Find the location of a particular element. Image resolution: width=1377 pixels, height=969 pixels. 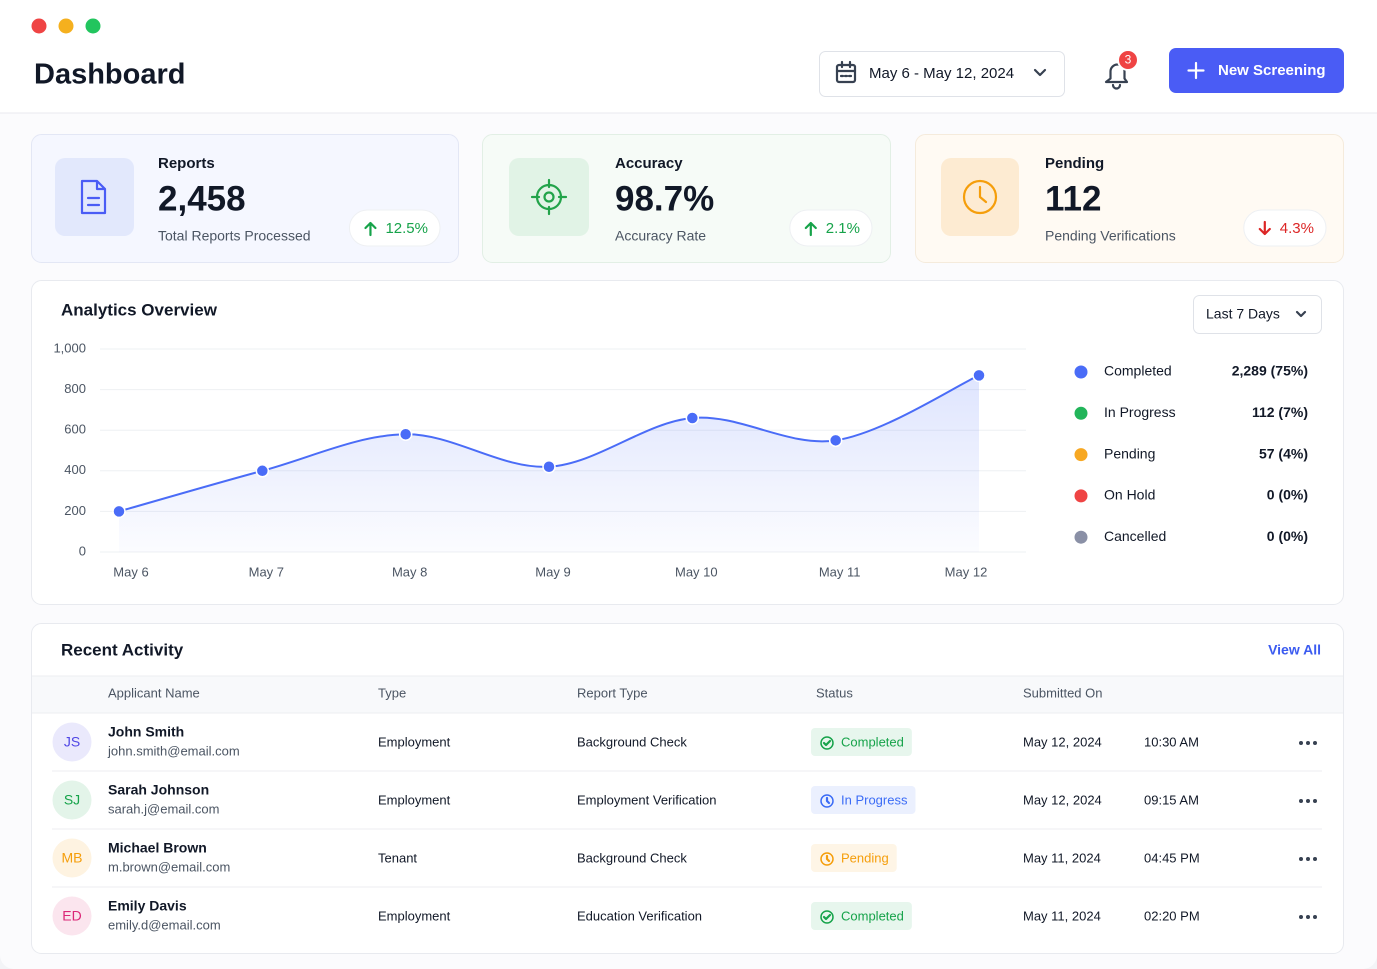

stat-value: 98.7% is located at coordinates (664, 198).